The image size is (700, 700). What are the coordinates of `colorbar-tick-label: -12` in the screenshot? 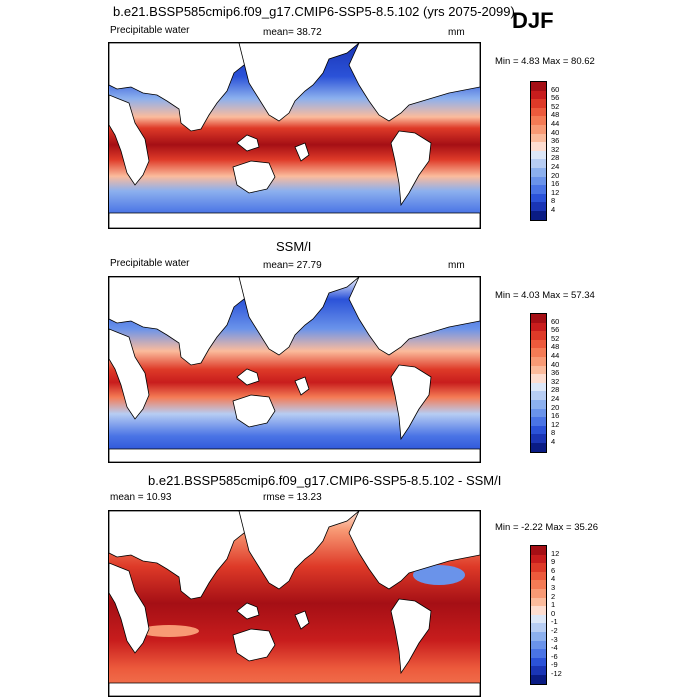 It's located at (556, 673).